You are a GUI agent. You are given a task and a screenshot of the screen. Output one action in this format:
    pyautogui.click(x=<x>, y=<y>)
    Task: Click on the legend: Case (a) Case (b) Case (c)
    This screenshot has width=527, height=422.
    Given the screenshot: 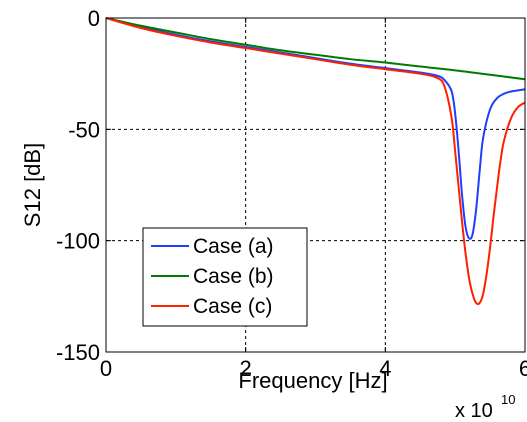 What is the action you would take?
    pyautogui.click(x=225, y=277)
    